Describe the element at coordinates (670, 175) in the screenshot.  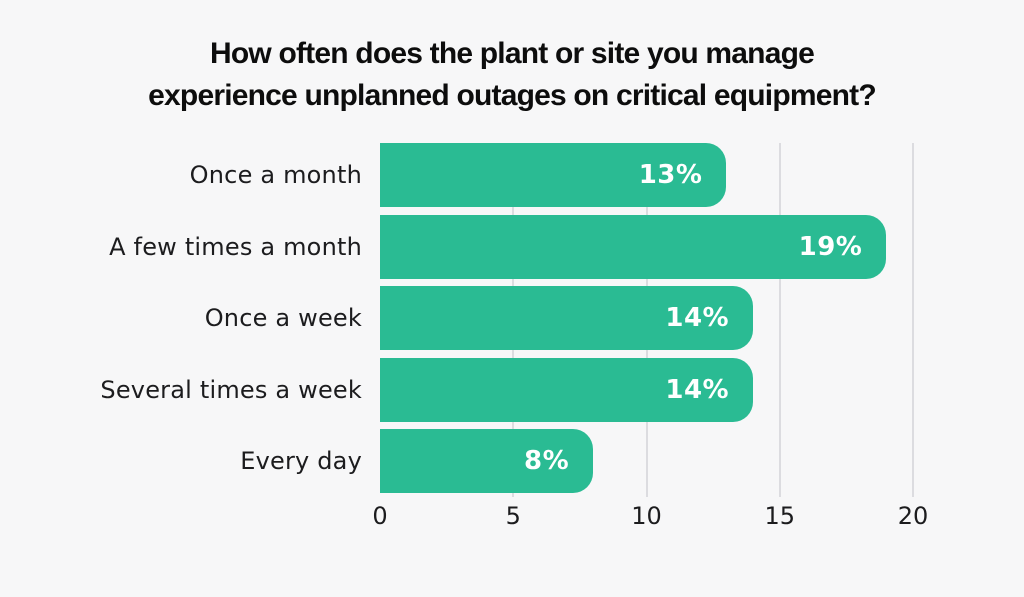
I see `bar-value-label: 13%` at that location.